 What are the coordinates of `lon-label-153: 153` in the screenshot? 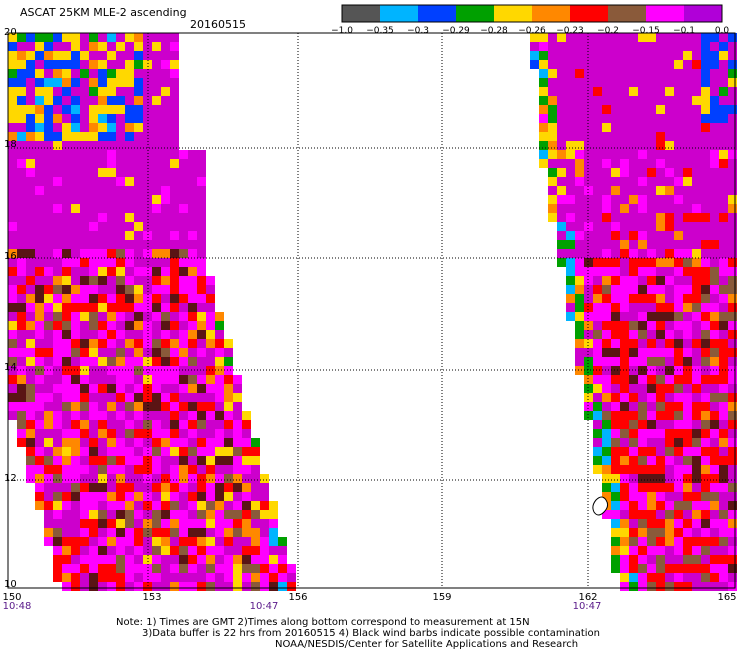 It's located at (152, 597).